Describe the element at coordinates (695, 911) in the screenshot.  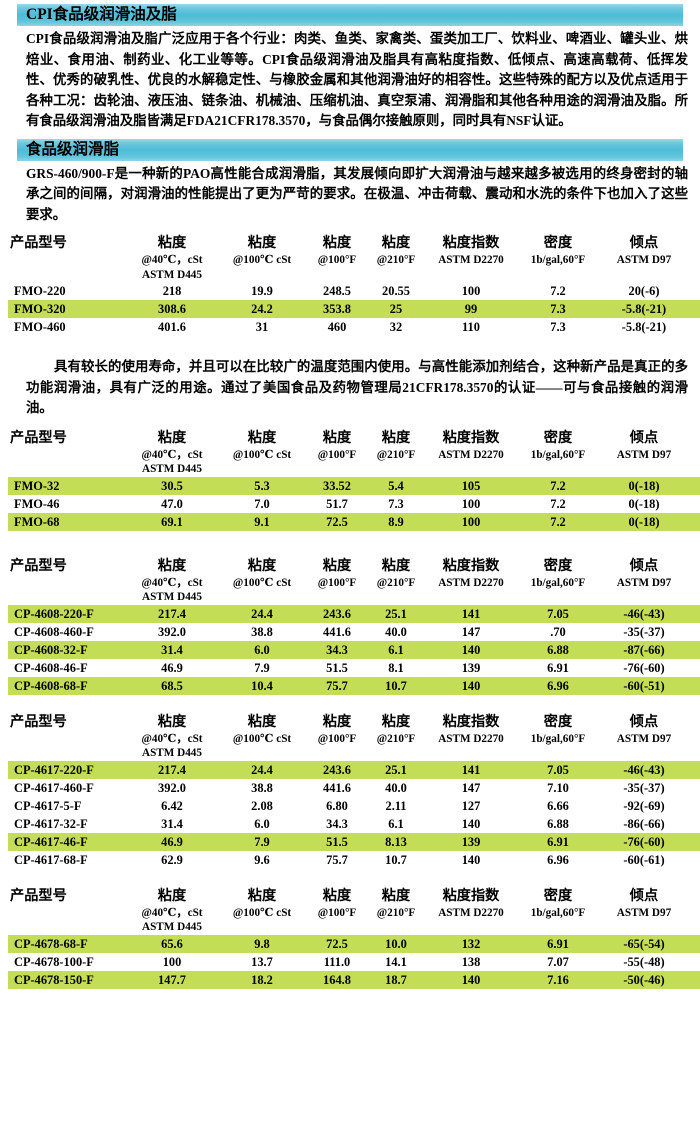
I see `col-header-flash-point: 闪点C.O.C.` at that location.